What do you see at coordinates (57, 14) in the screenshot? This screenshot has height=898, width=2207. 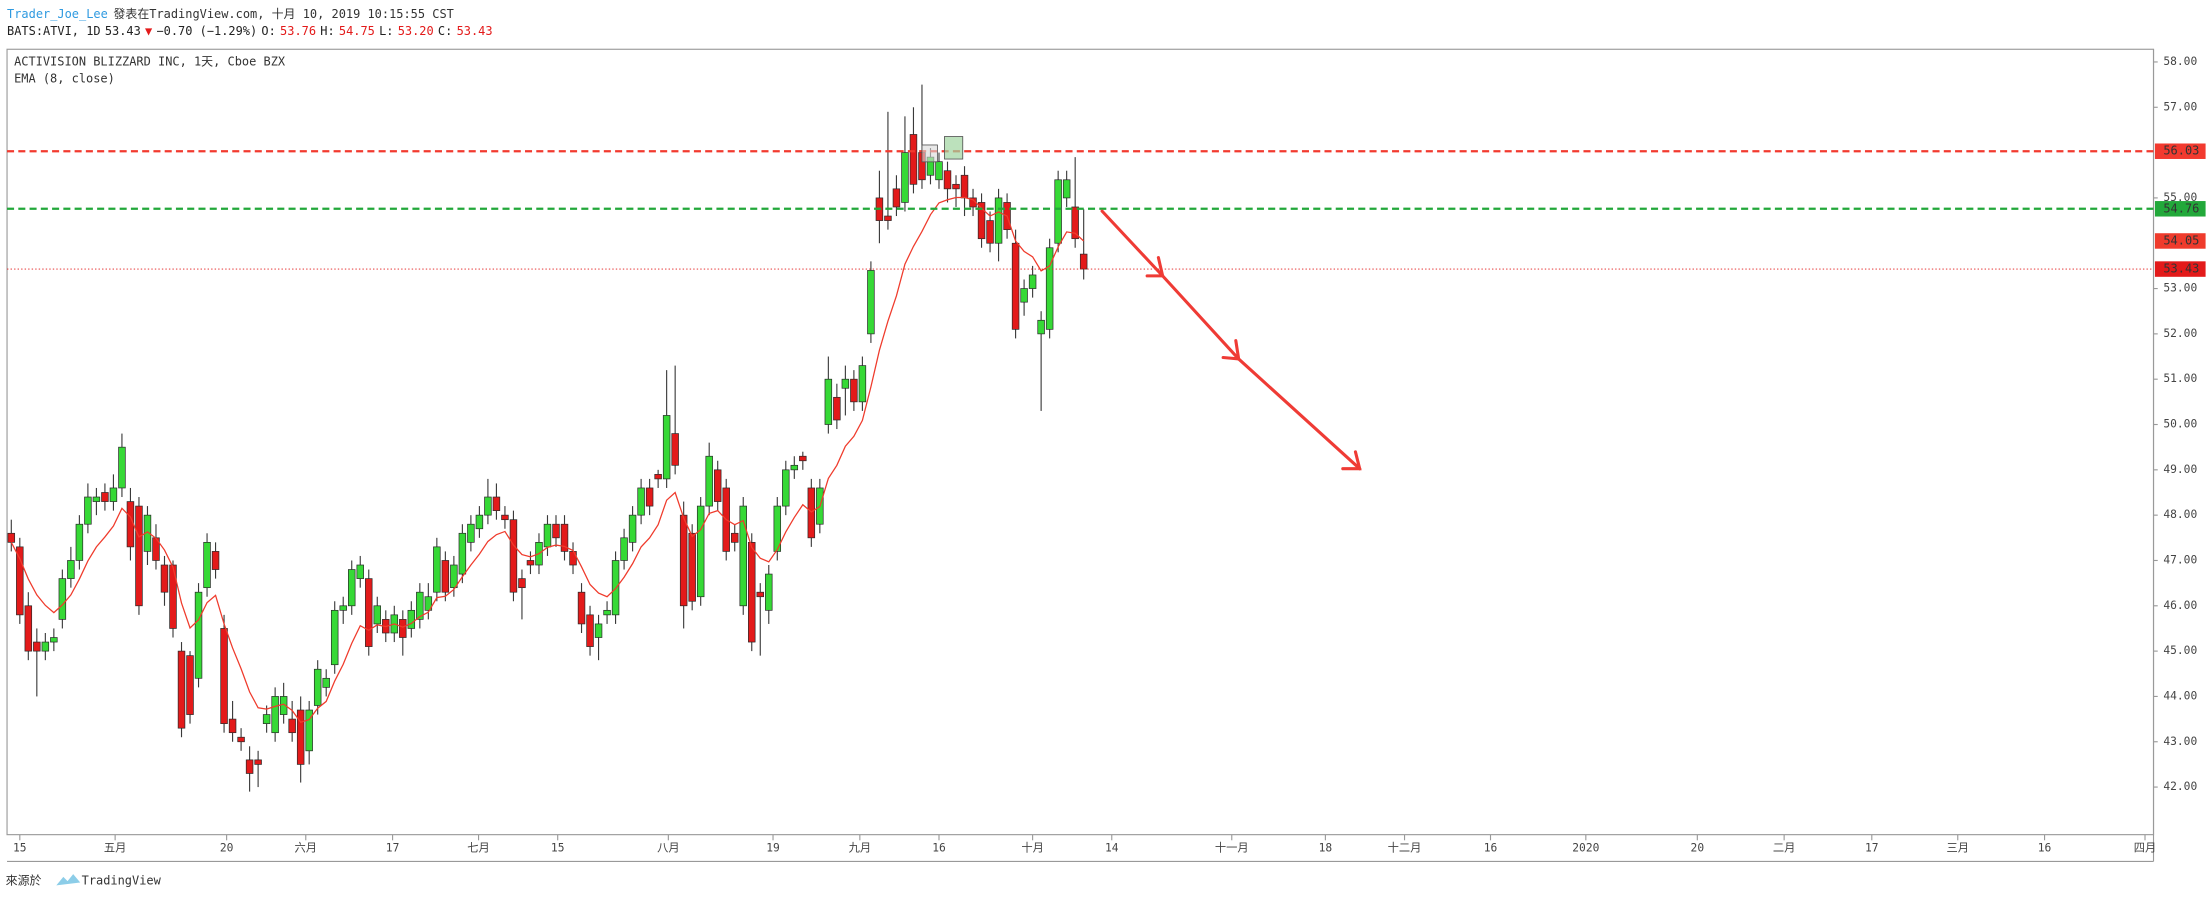 I see `author: Trader_Joe_Lee` at bounding box center [57, 14].